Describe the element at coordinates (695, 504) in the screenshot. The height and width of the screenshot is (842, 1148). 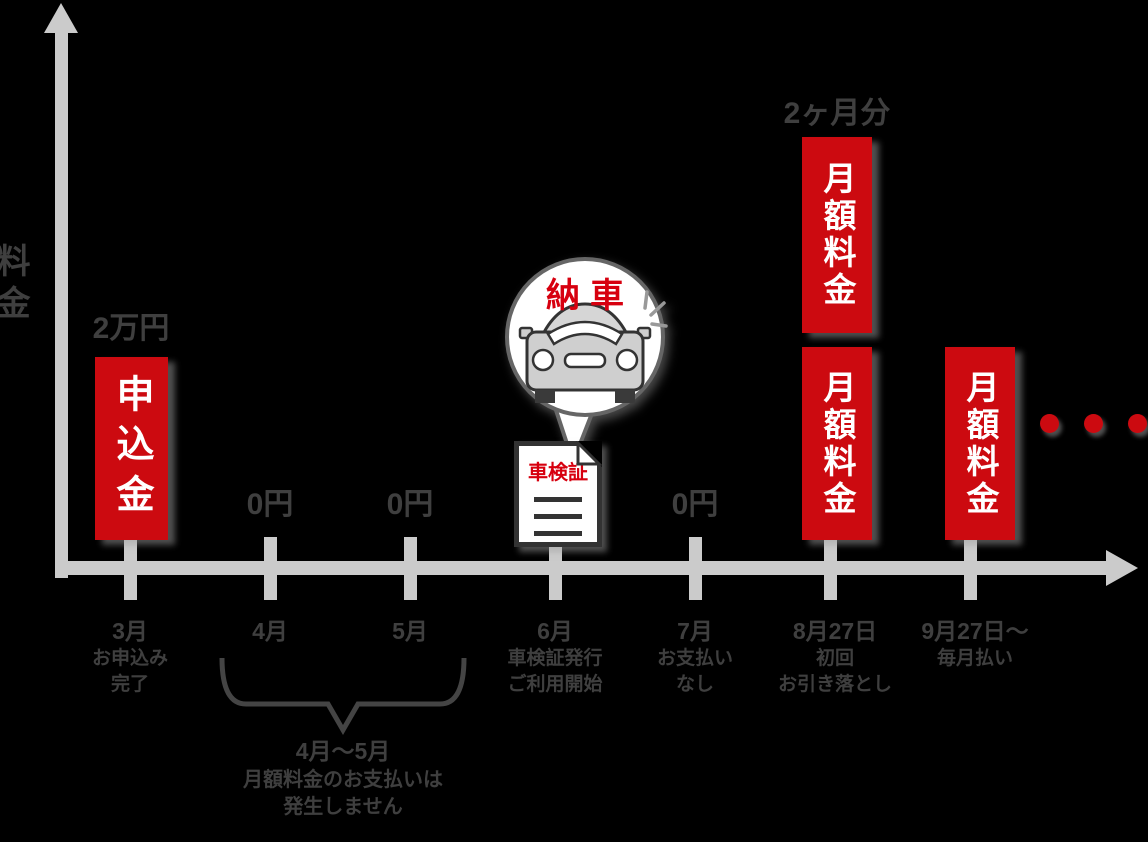
I see `zero-yen-label-july: 0円` at that location.